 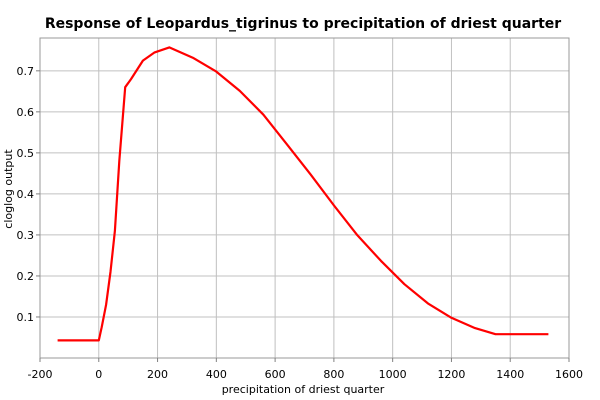 I want to click on y-tick-label: 0.6, so click(x=26, y=112).